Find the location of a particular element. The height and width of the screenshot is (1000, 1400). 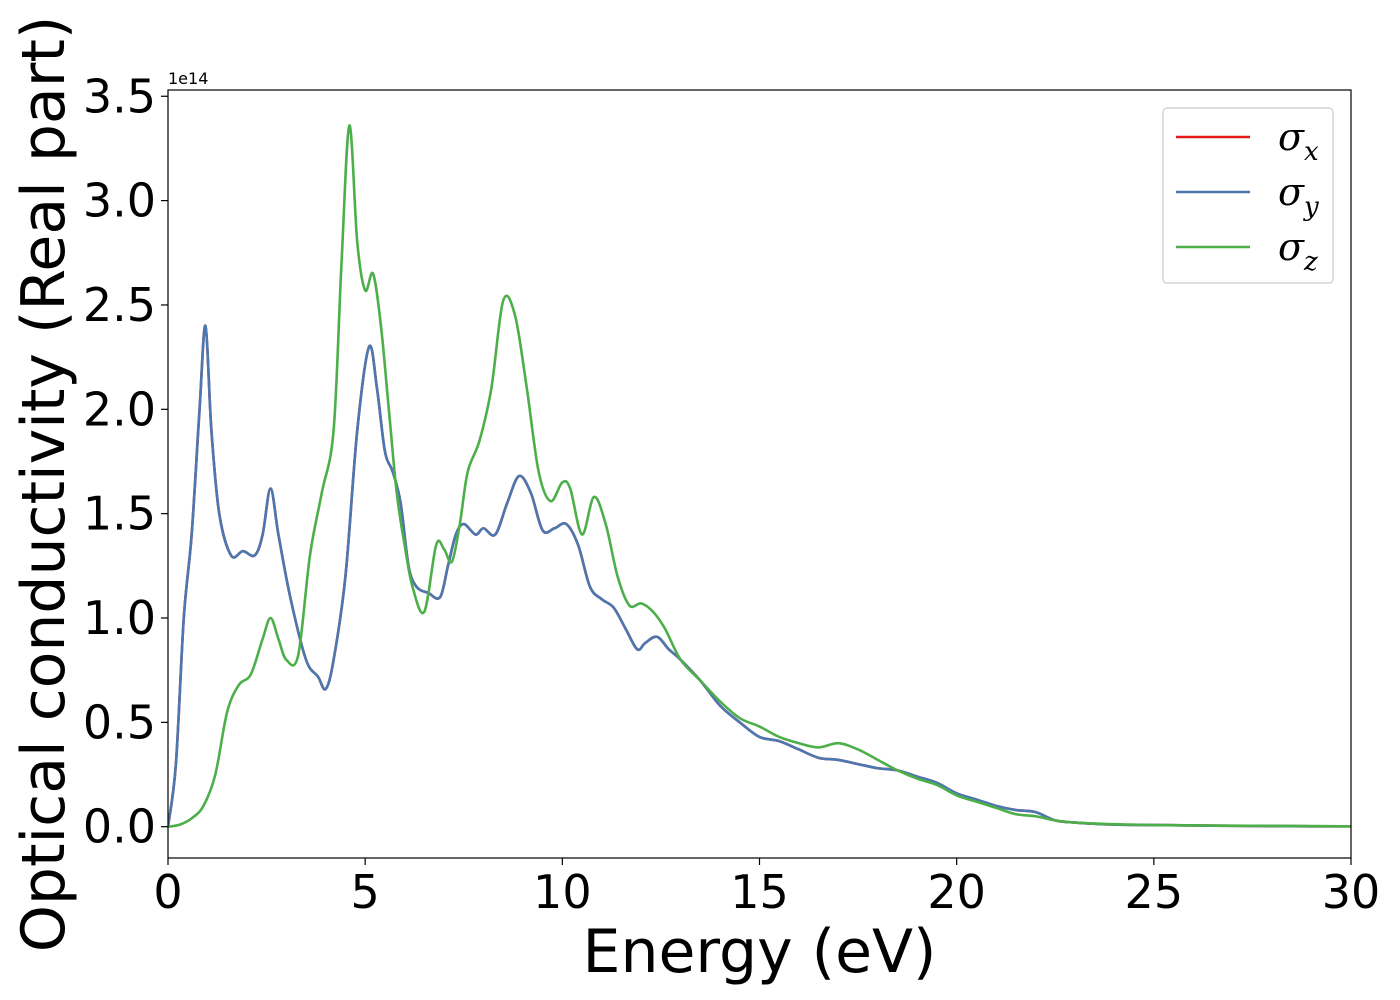

x-axis-label: Energy (eV) is located at coordinates (760, 952).